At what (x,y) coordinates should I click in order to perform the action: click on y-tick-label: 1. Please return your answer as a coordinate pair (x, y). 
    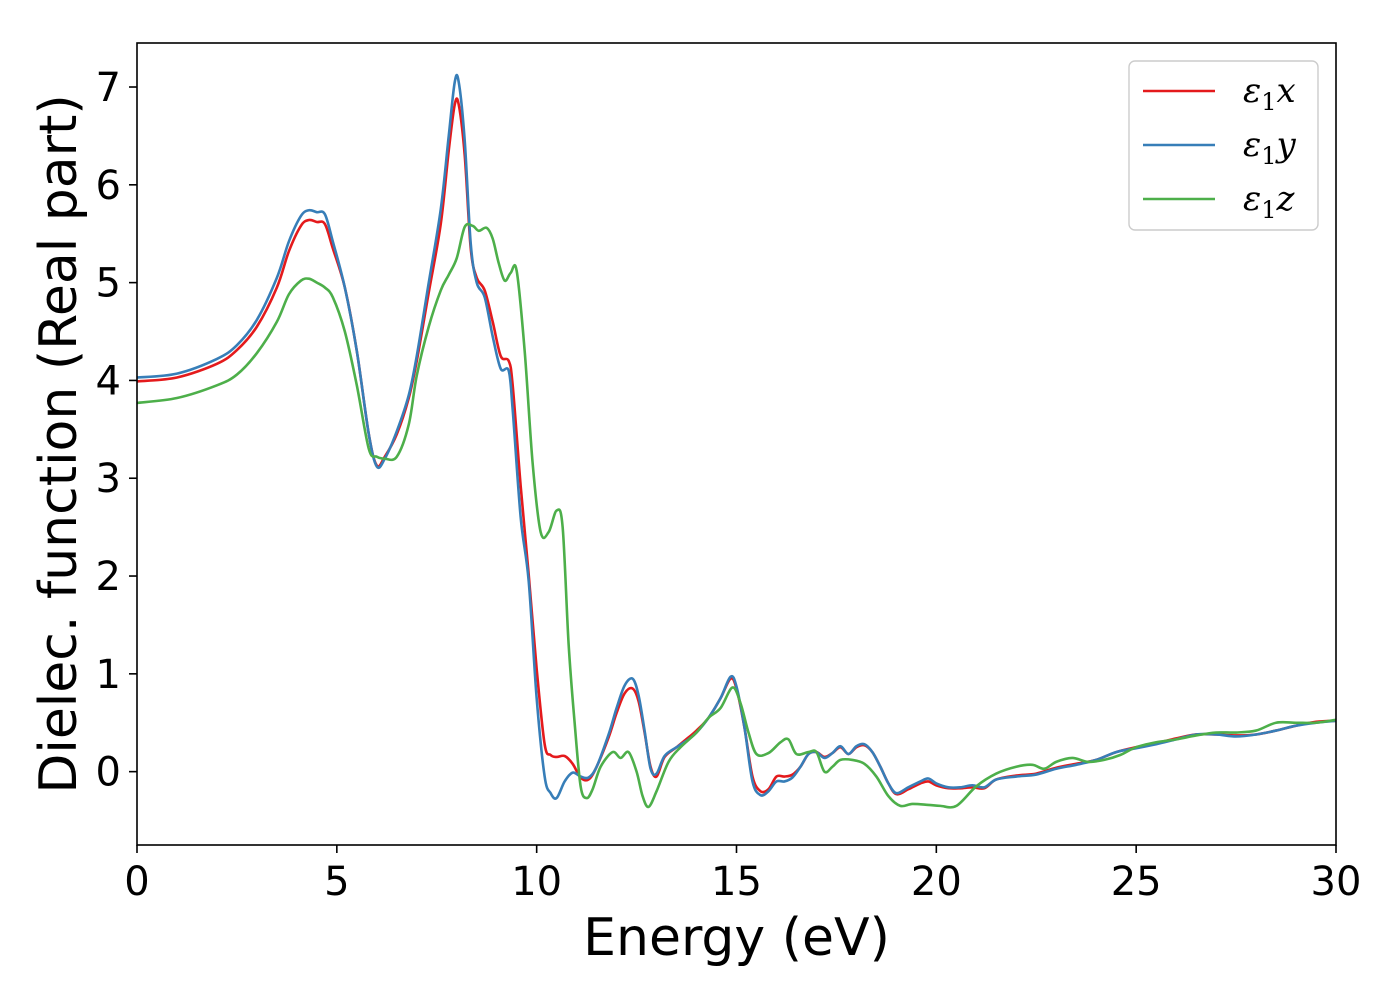
    Looking at the image, I should click on (108, 675).